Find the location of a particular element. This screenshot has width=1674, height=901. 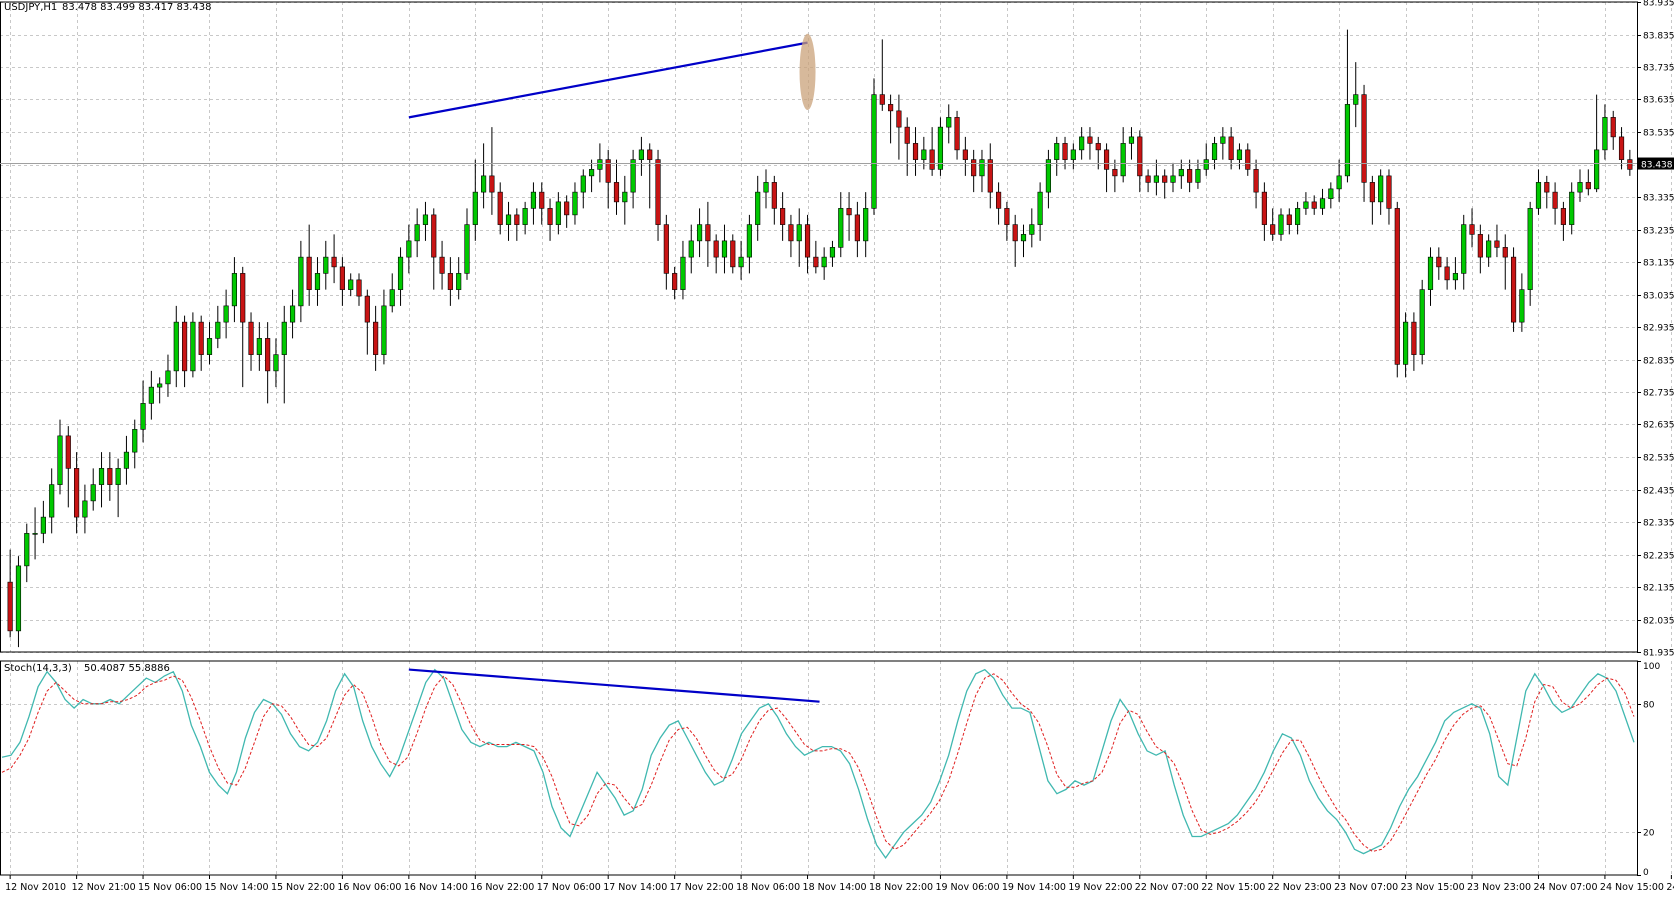

price-tick-label: 83.035 is located at coordinates (1658, 297).